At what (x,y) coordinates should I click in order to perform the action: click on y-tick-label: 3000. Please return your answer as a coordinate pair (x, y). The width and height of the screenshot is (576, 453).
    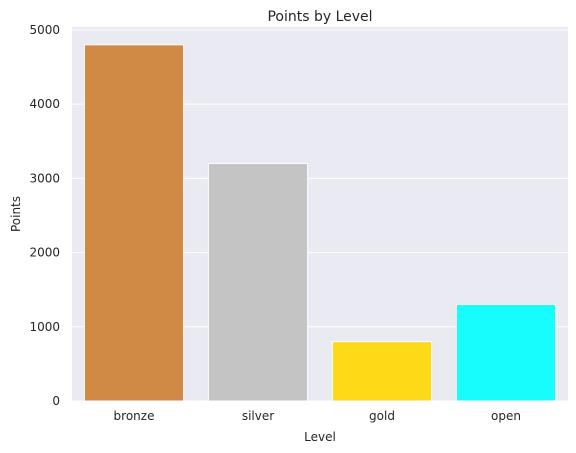
    Looking at the image, I should click on (44, 178).